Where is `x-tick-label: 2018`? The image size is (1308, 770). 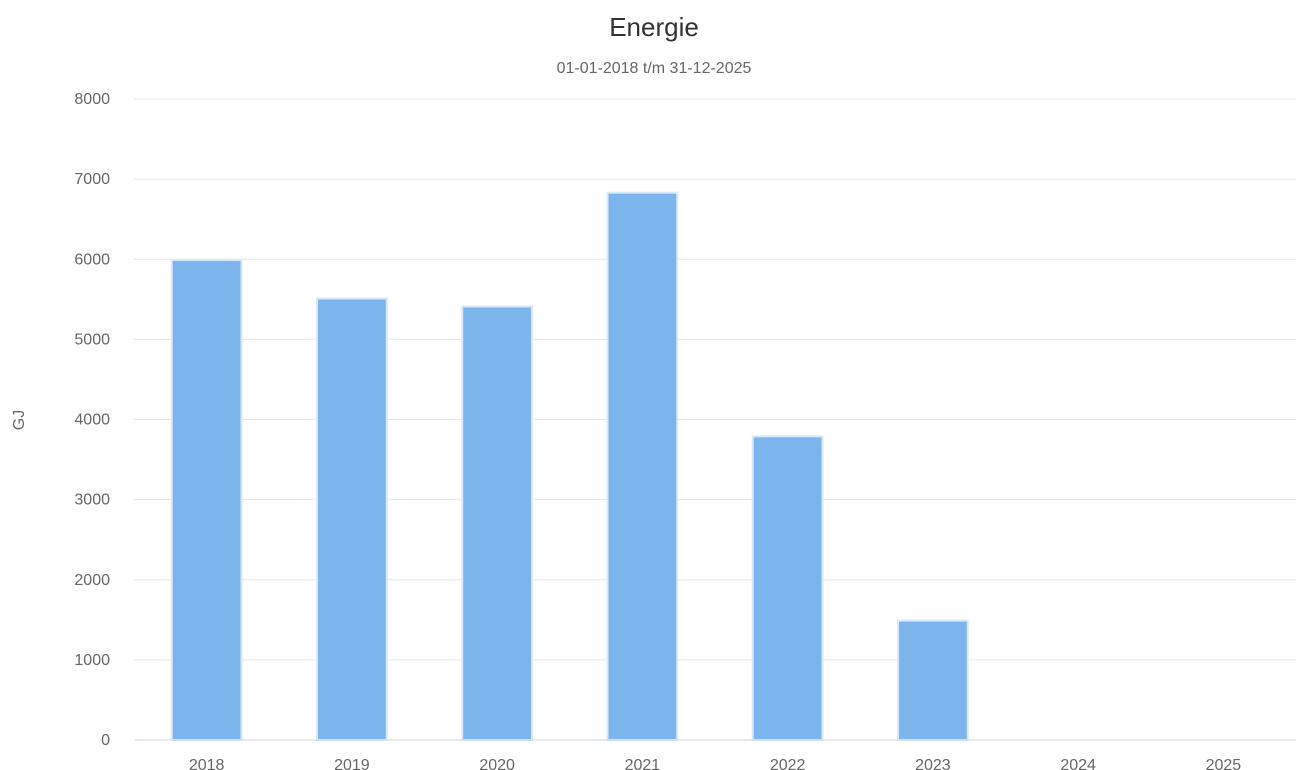
x-tick-label: 2018 is located at coordinates (207, 763).